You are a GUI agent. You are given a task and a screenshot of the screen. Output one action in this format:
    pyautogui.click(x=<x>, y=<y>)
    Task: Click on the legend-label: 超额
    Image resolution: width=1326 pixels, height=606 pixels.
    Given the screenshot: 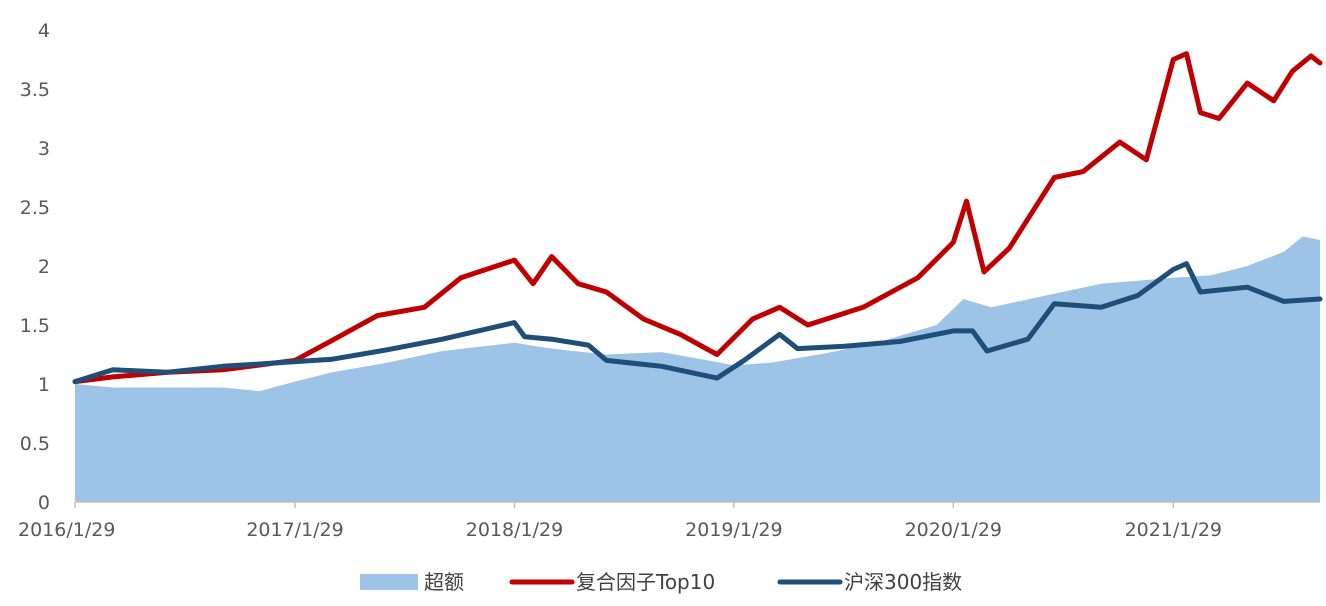 What is the action you would take?
    pyautogui.click(x=444, y=582)
    